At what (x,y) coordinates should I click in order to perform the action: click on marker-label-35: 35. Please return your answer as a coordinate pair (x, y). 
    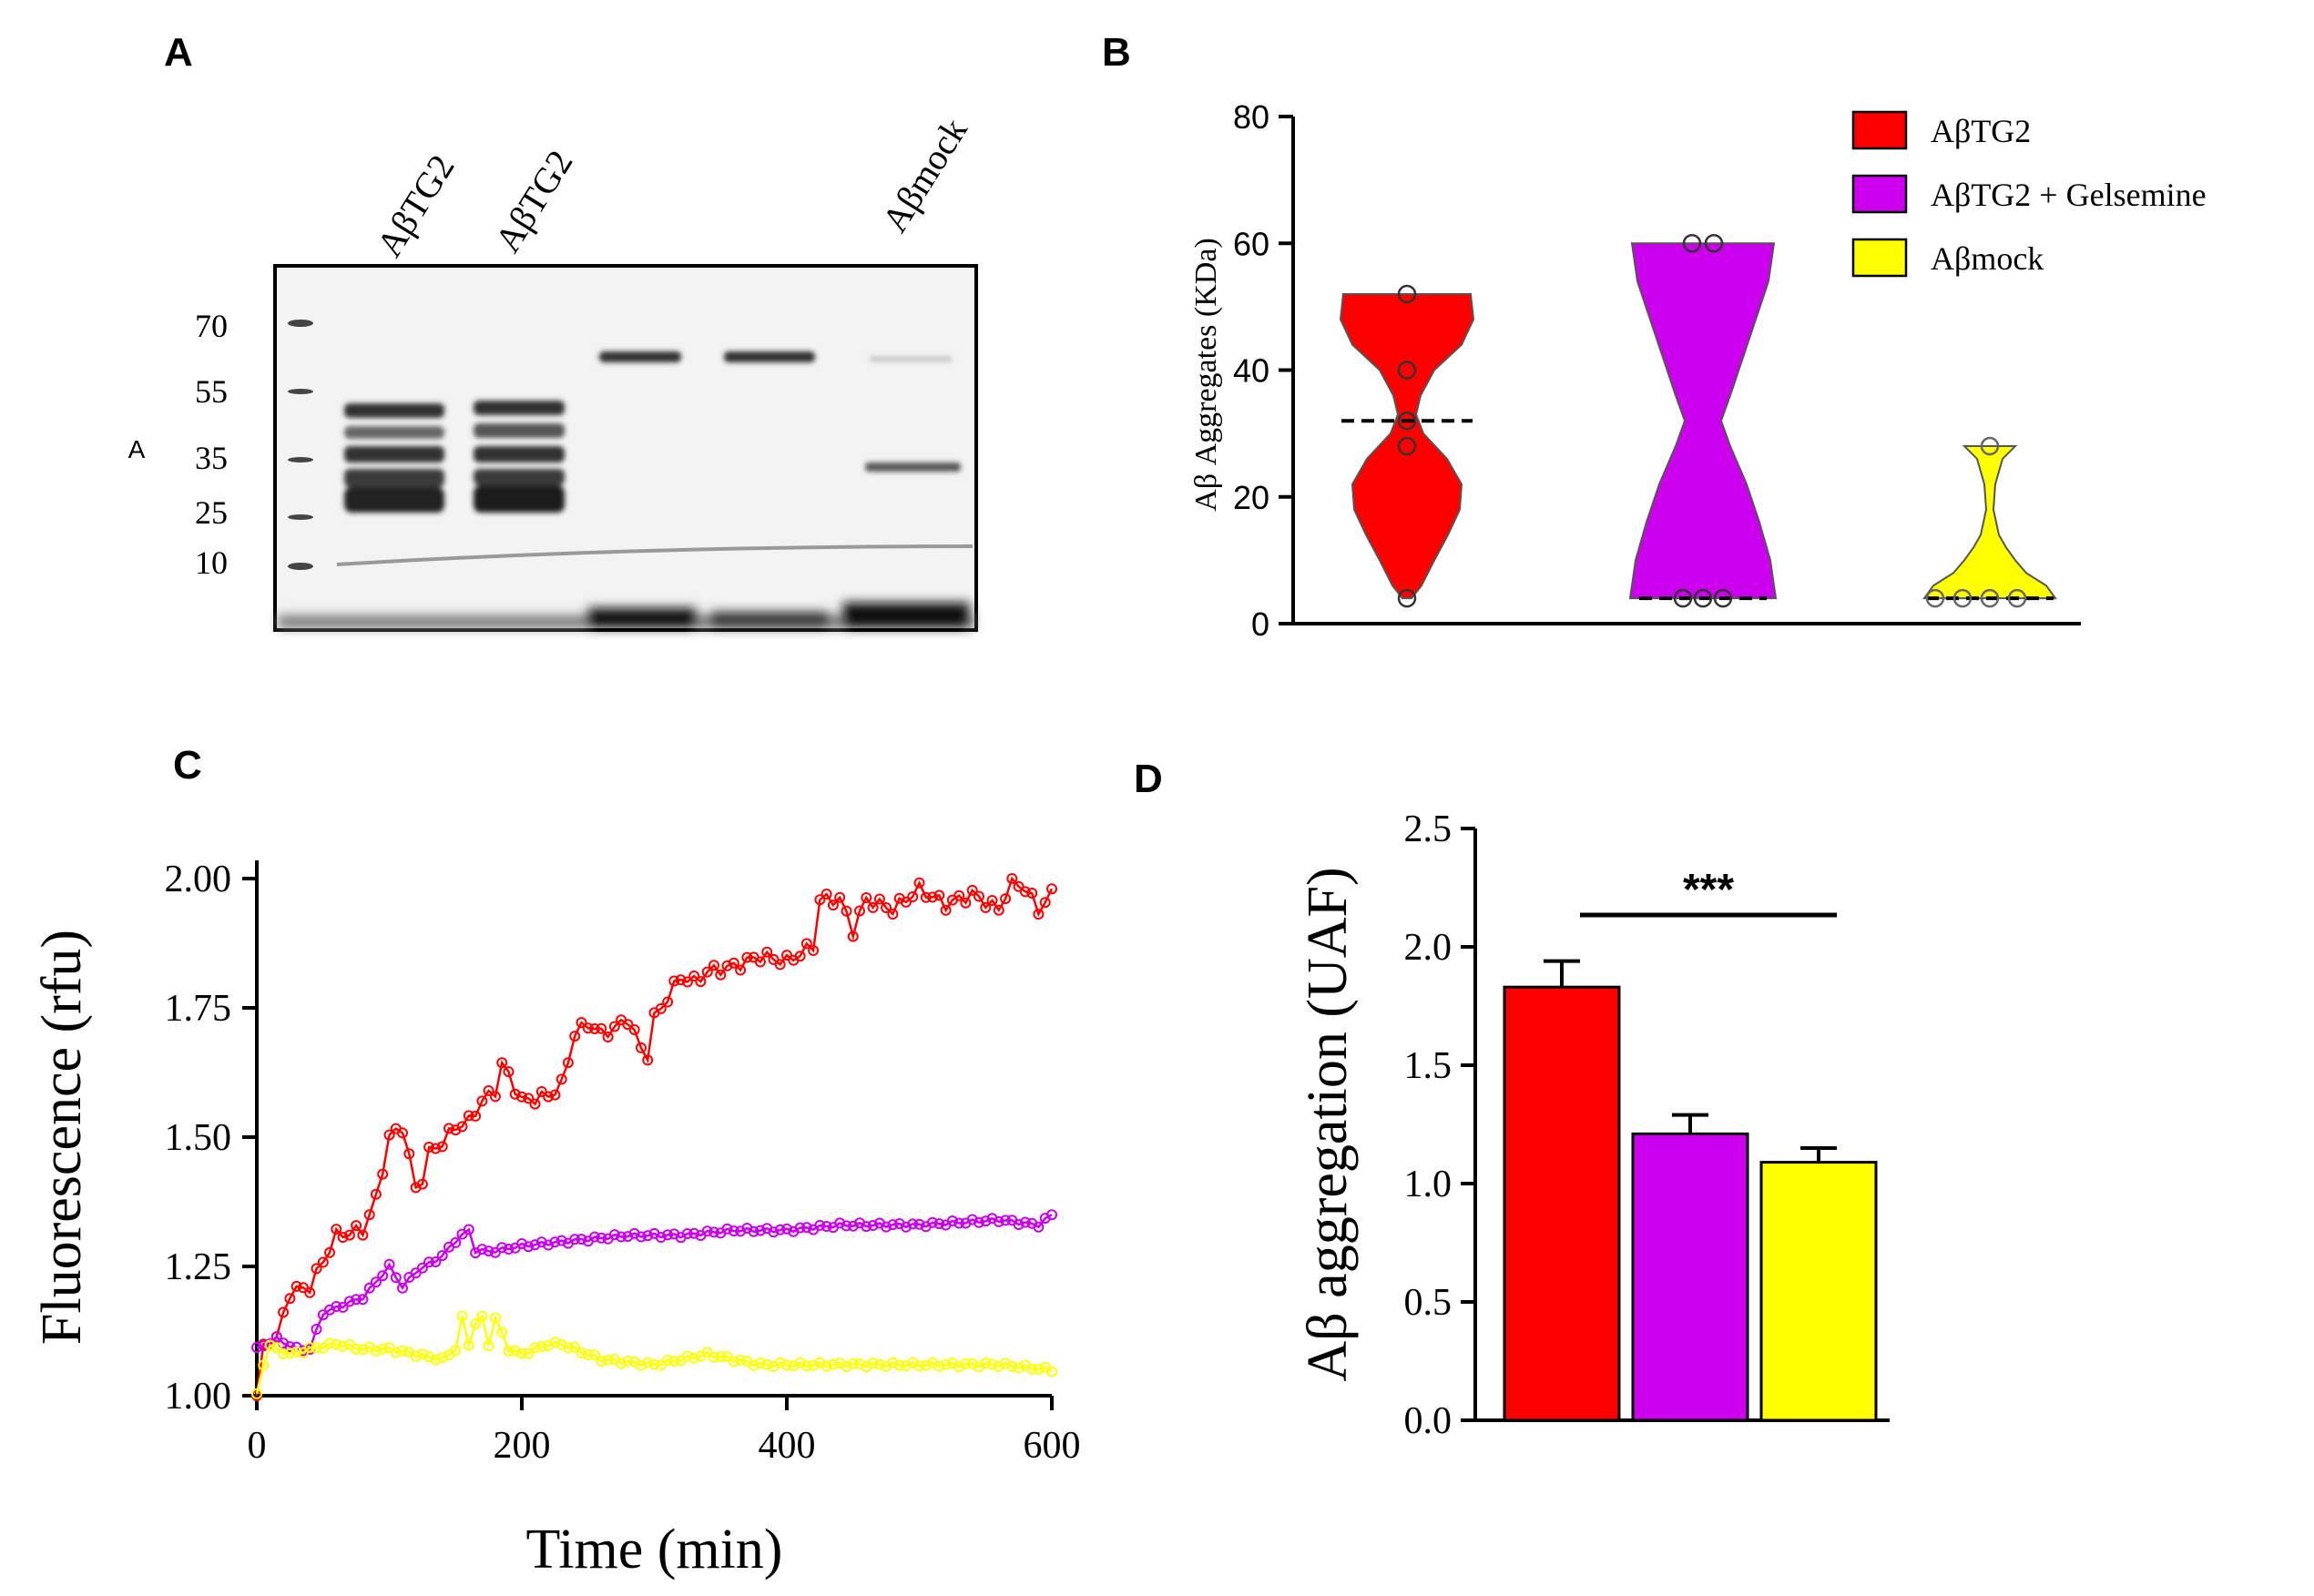
    Looking at the image, I should click on (212, 458).